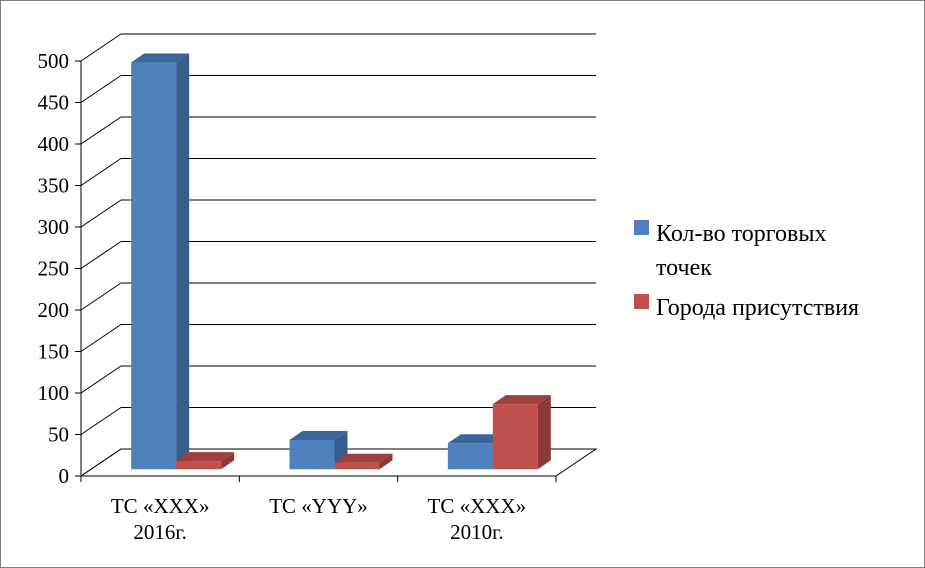 The image size is (925, 568). Describe the element at coordinates (54, 61) in the screenshot. I see `y-tick-label-500: 500` at that location.